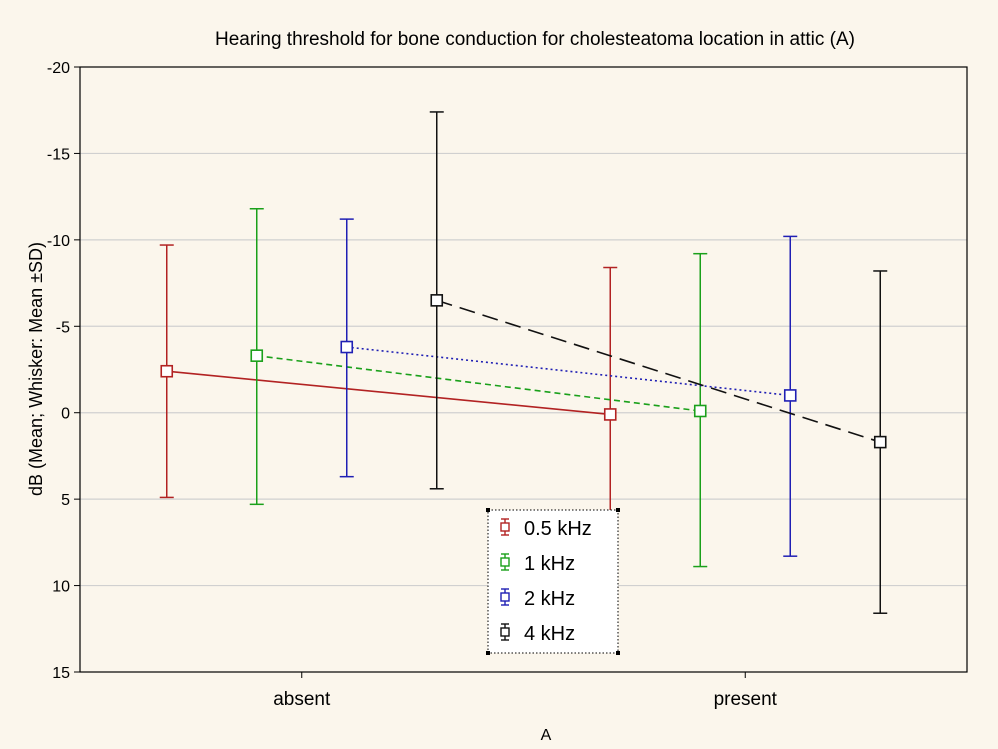  What do you see at coordinates (61, 587) in the screenshot?
I see `y-tick-label: 10` at bounding box center [61, 587].